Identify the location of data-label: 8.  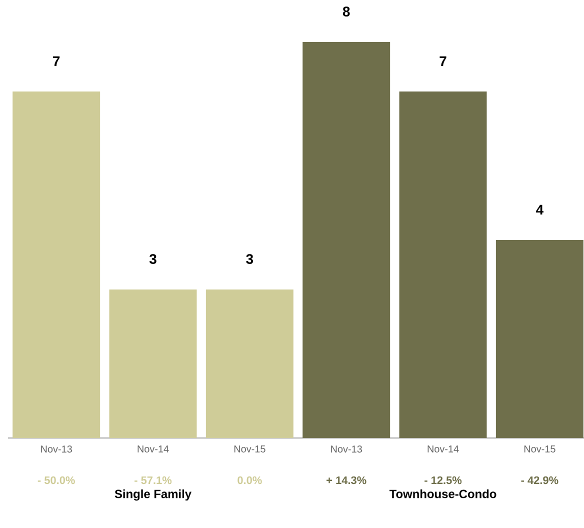
(346, 11).